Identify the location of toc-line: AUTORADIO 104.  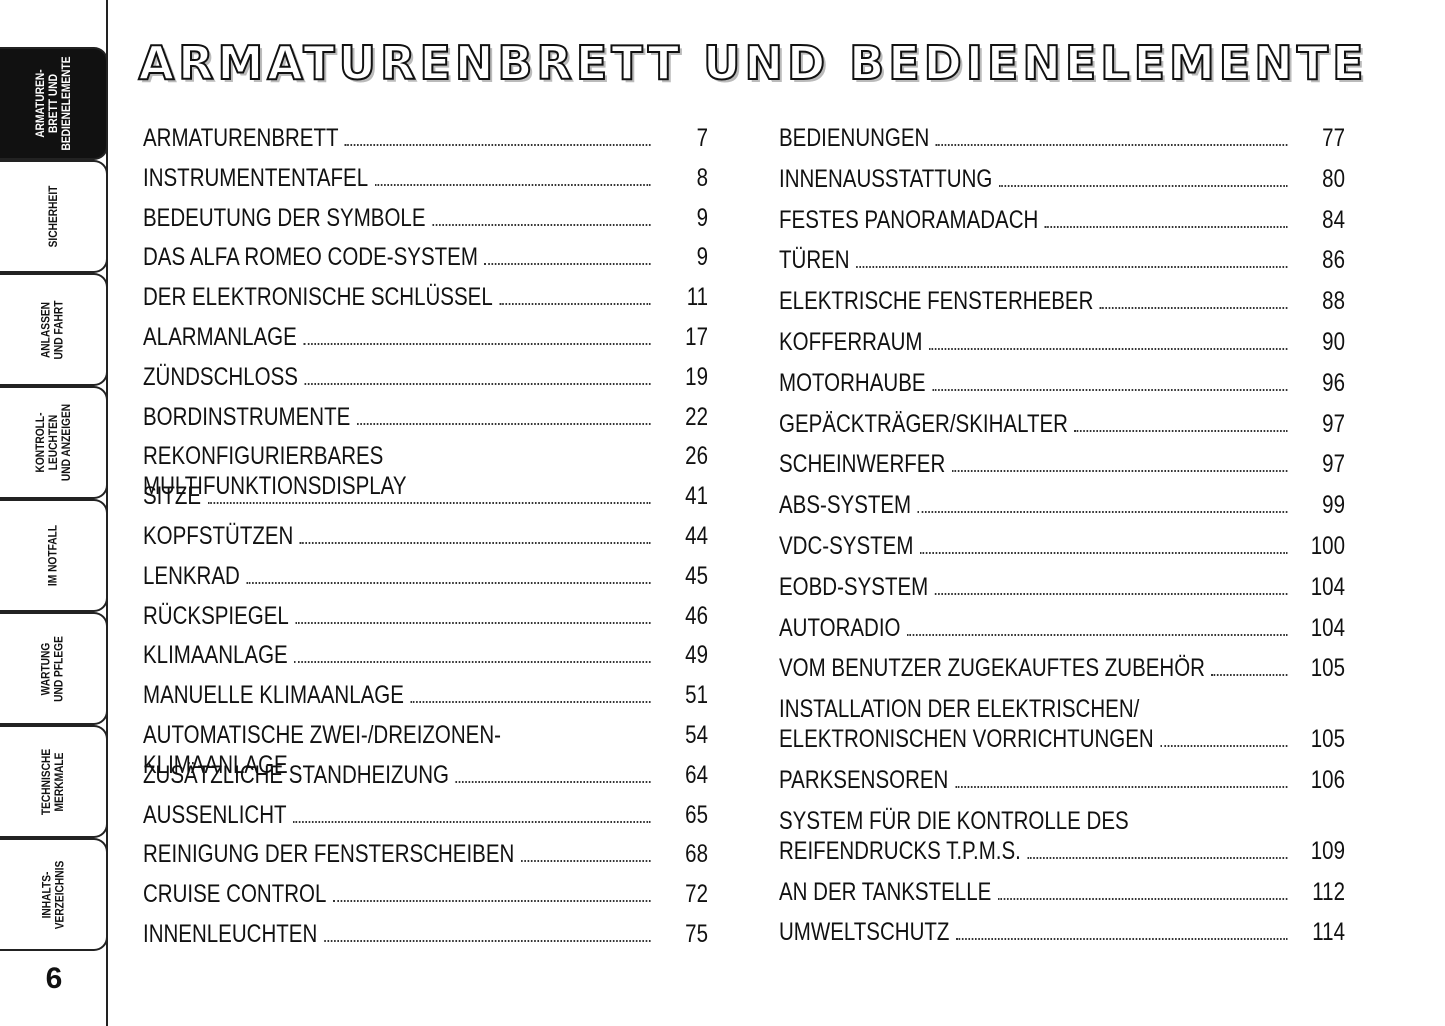
(1062, 628).